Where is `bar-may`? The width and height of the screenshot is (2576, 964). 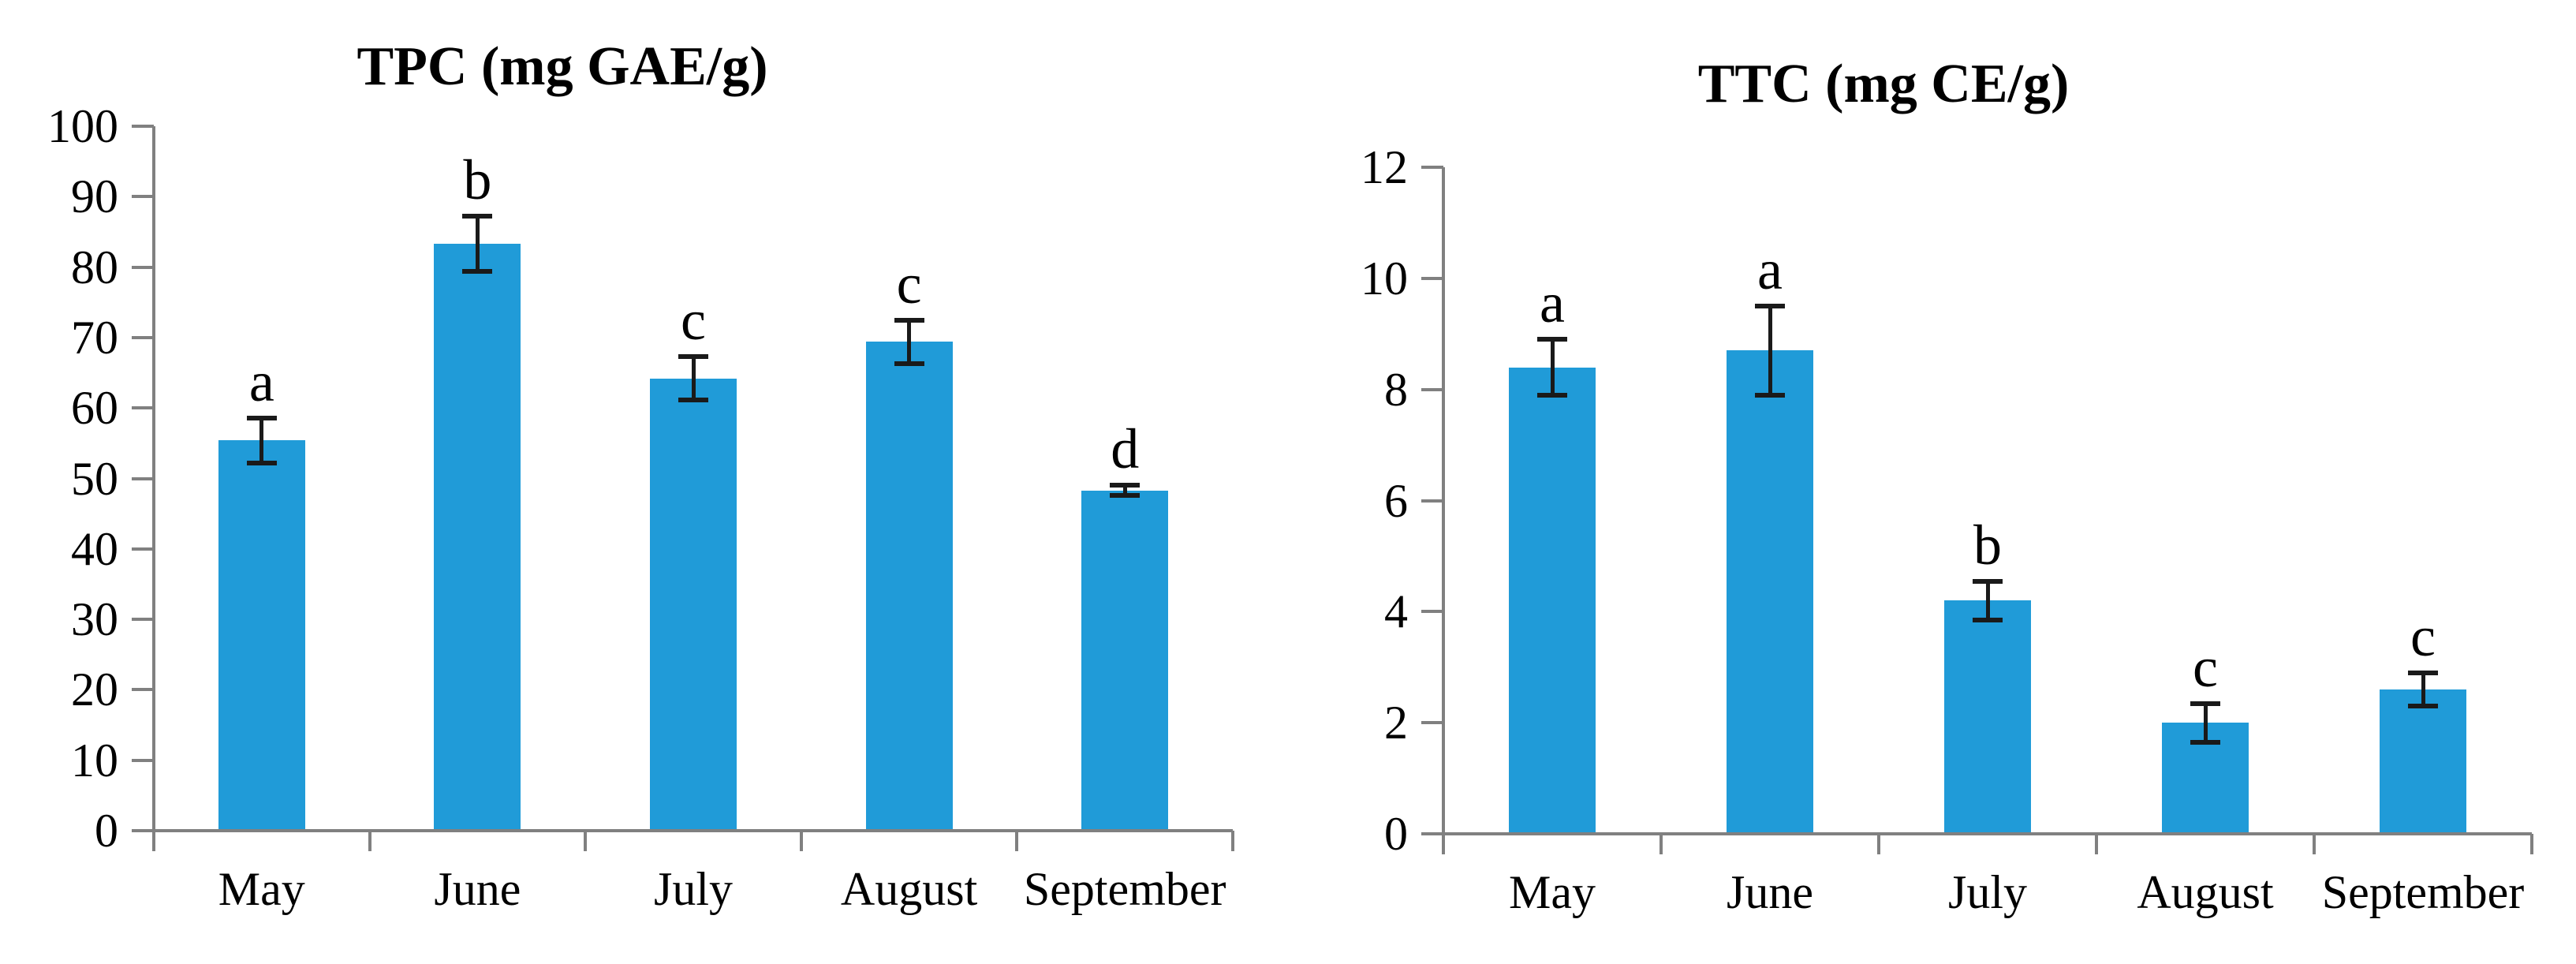
bar-may is located at coordinates (261, 635).